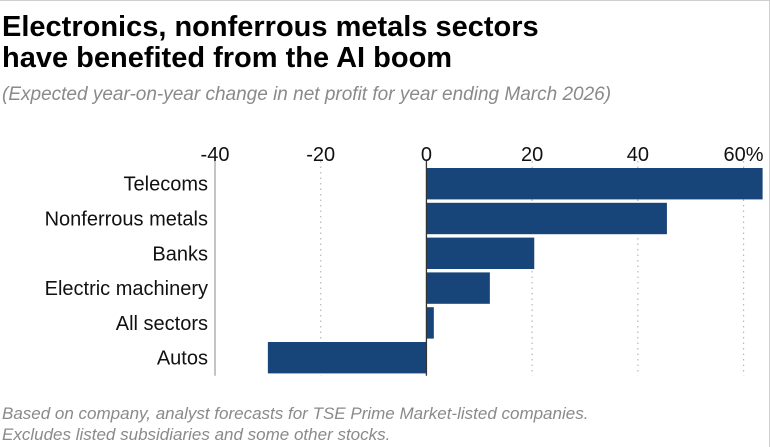  Describe the element at coordinates (320, 155) in the screenshot. I see `x-tick-label: -20` at that location.